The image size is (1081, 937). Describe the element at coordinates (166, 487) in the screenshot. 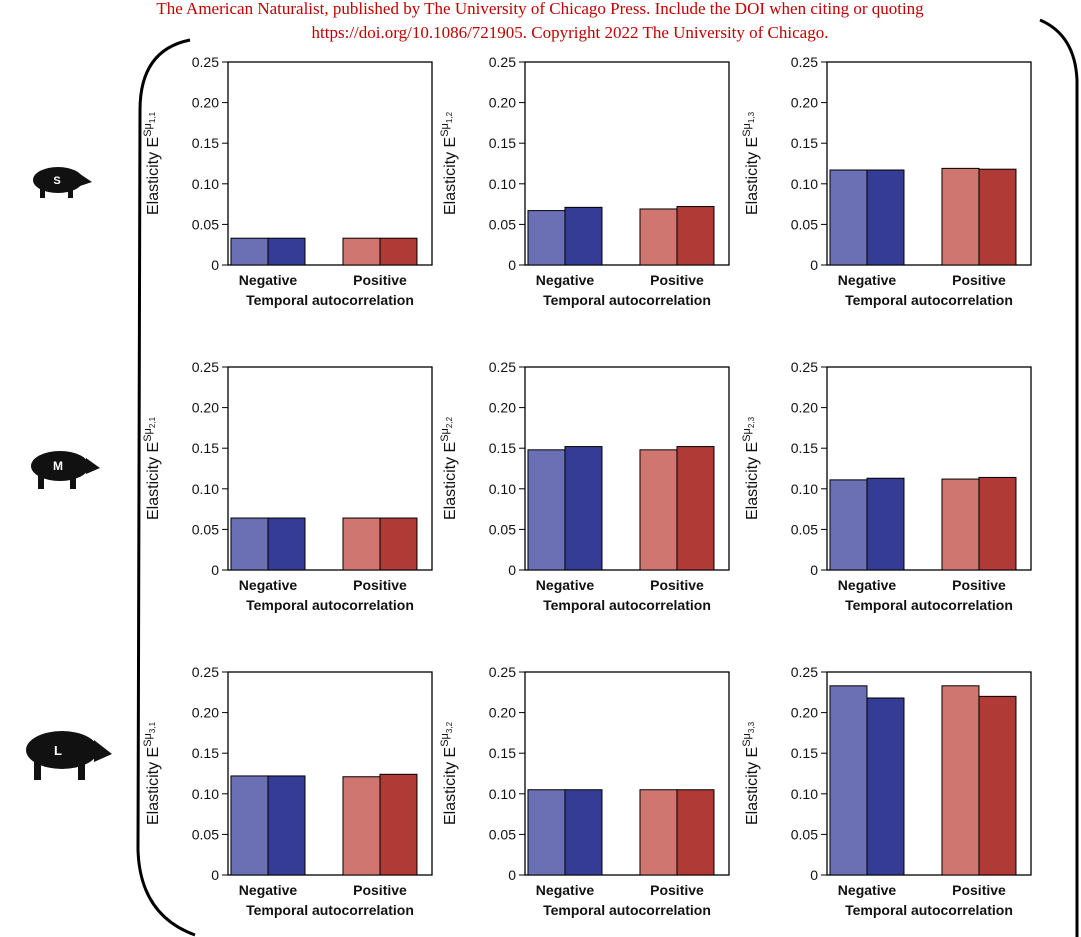

I see `bracket` at that location.